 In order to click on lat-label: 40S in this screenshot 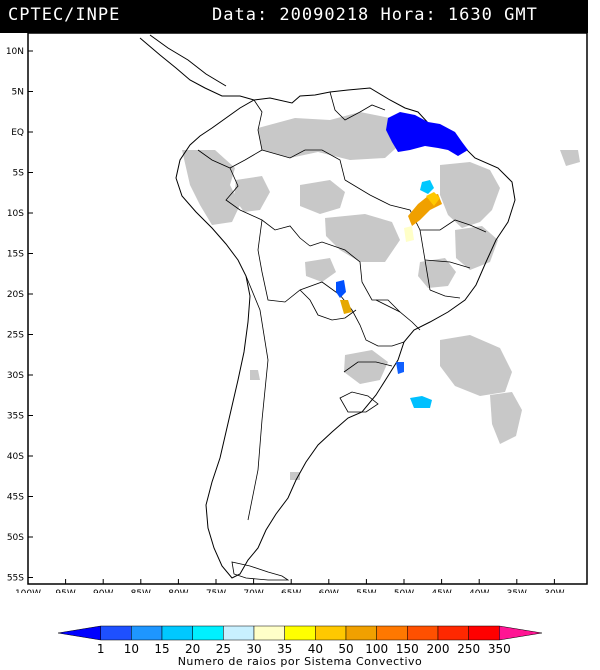, I will do `click(15, 457)`.